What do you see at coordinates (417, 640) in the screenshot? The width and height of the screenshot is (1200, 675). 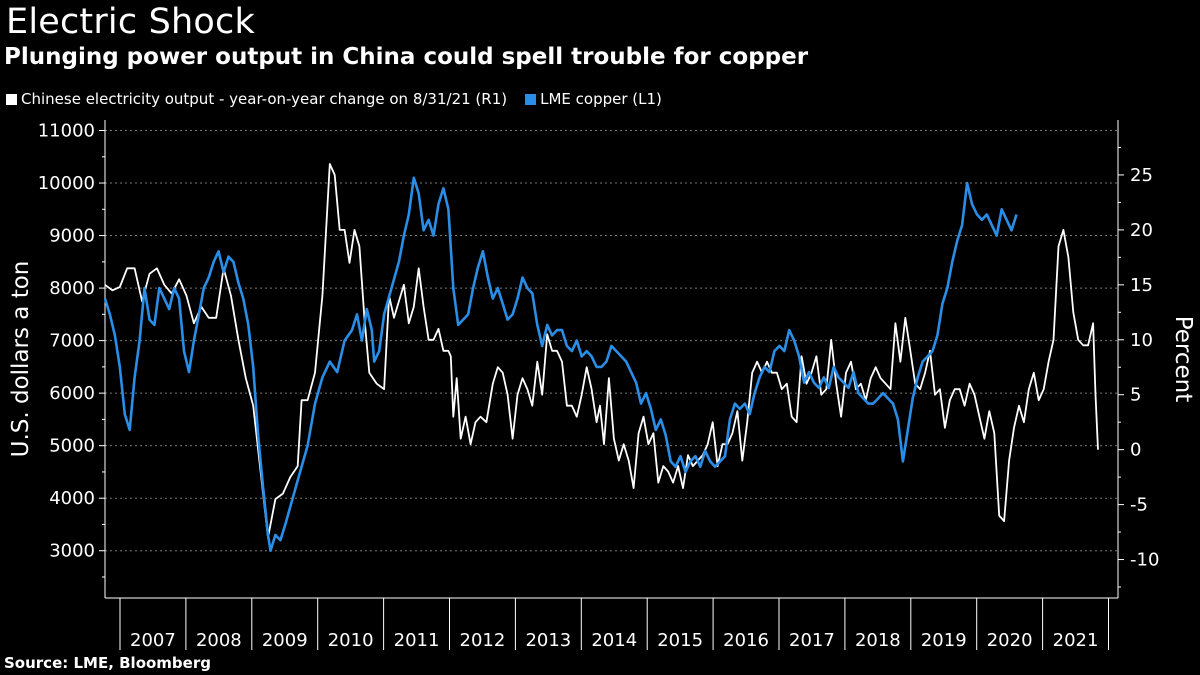 I see `x-tick-label: 2011` at bounding box center [417, 640].